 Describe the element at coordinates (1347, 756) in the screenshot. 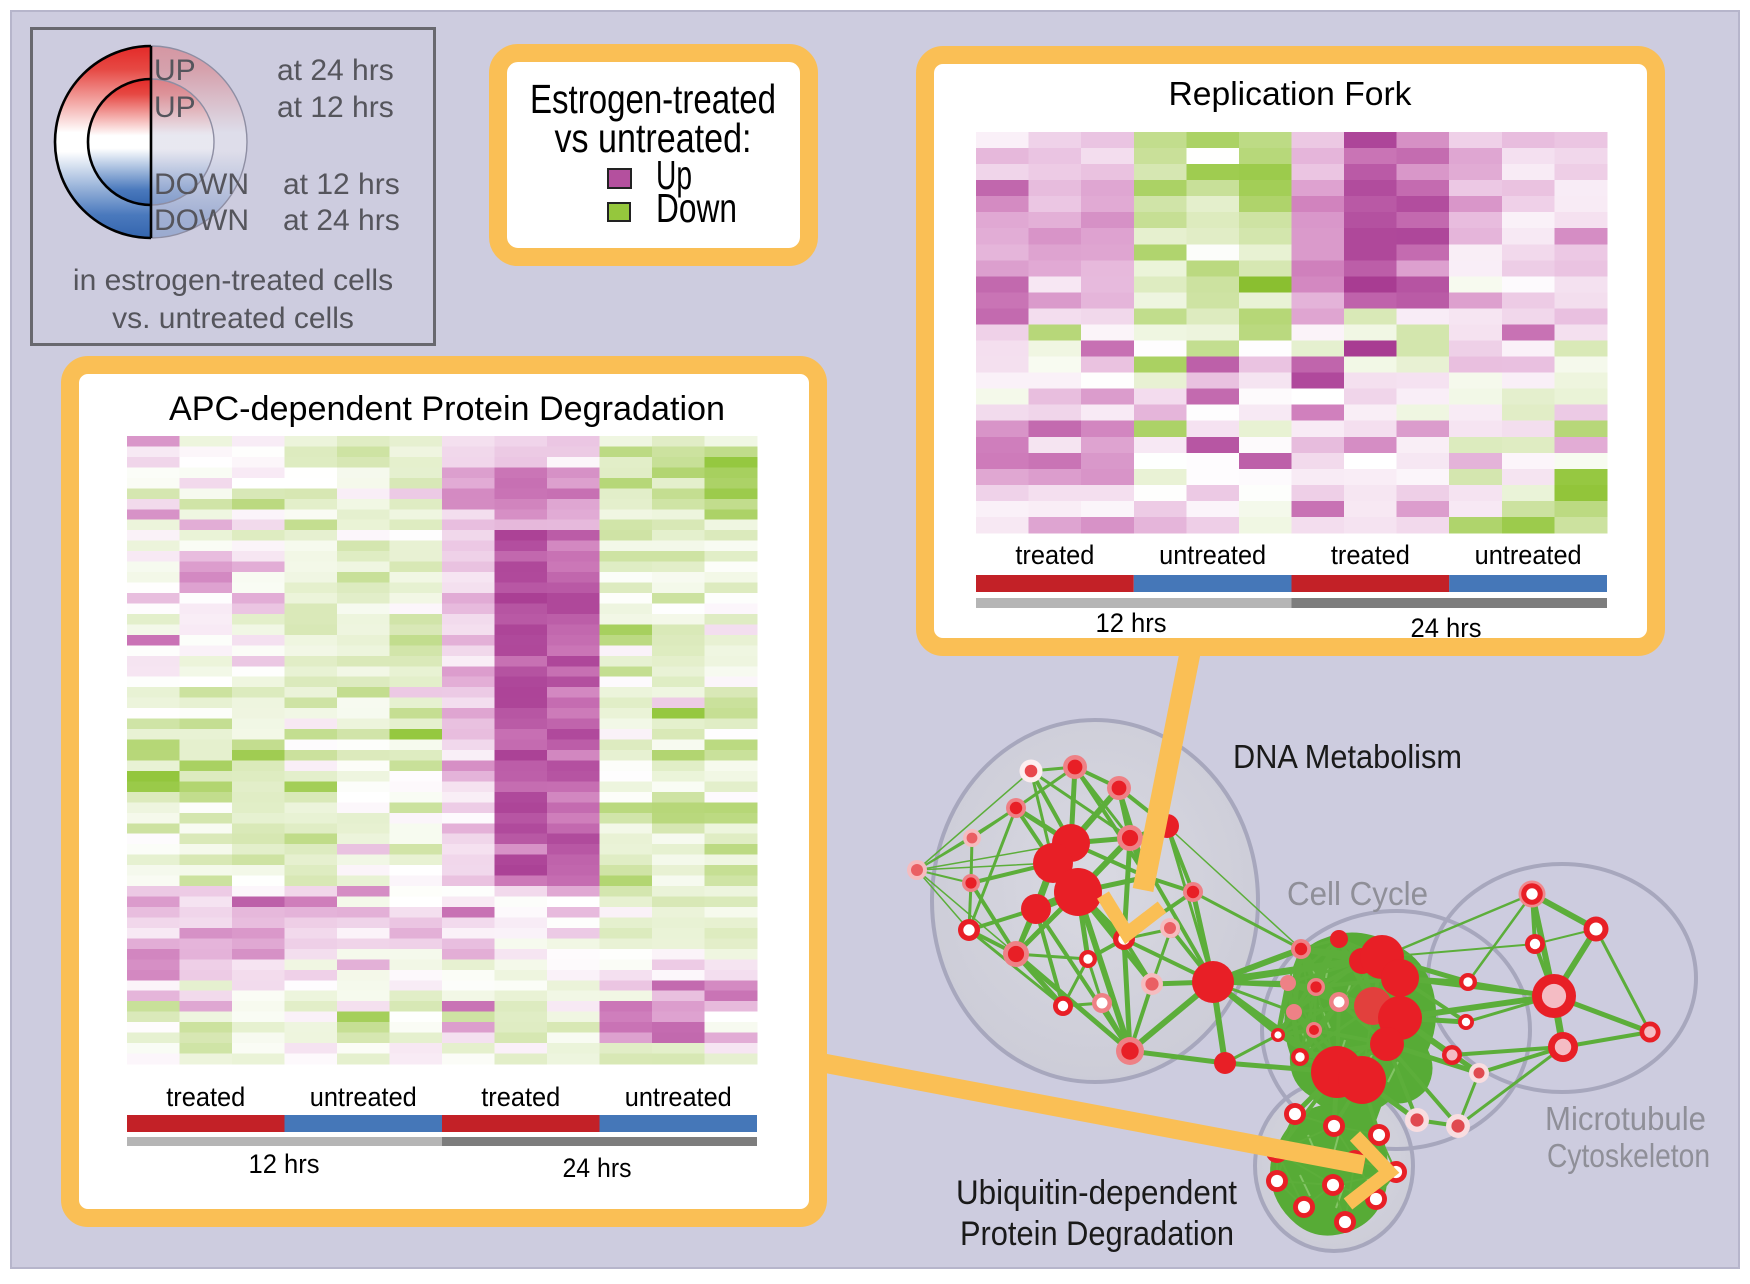

I see `svg-text: DNA Metabolism` at that location.